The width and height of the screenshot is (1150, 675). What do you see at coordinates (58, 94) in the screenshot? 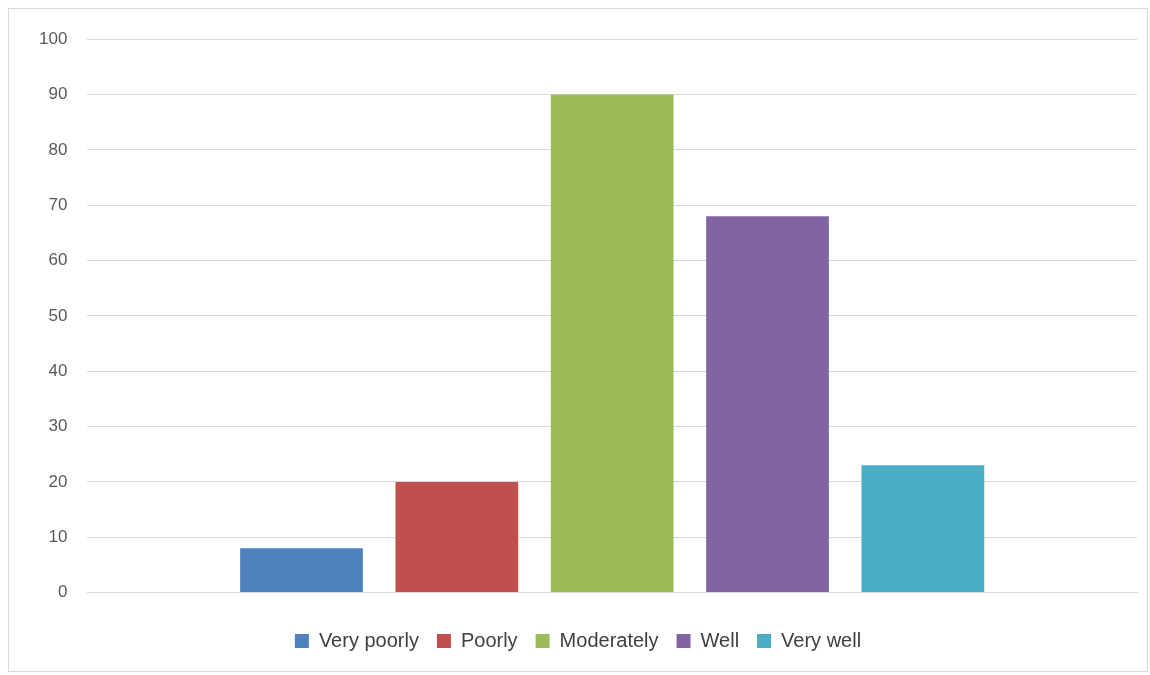
I see `y-tick-label: 90` at bounding box center [58, 94].